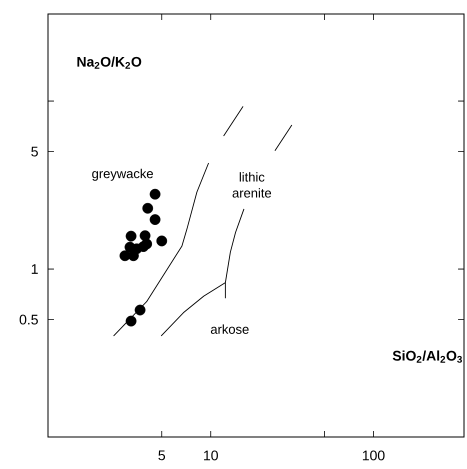 The image size is (467, 469). I want to click on annotation: arkose, so click(229, 329).